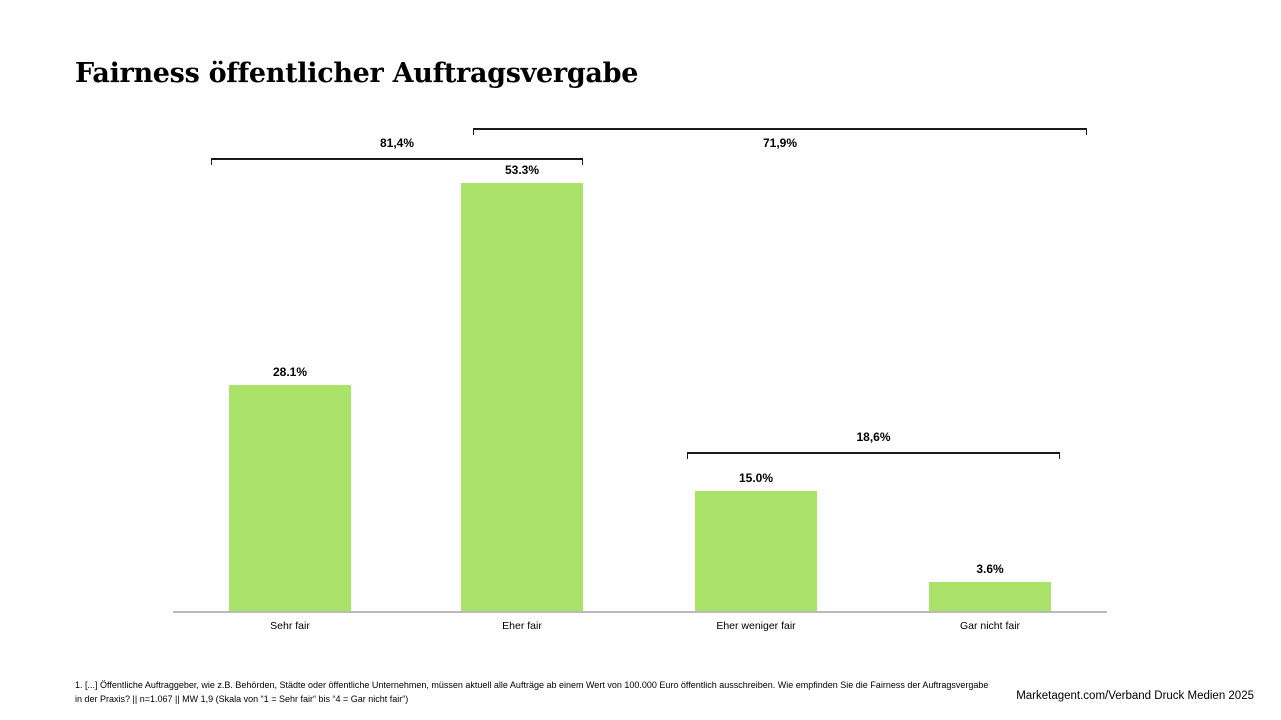 The width and height of the screenshot is (1281, 720). What do you see at coordinates (990, 596) in the screenshot?
I see `bar-gar-nicht-fair` at bounding box center [990, 596].